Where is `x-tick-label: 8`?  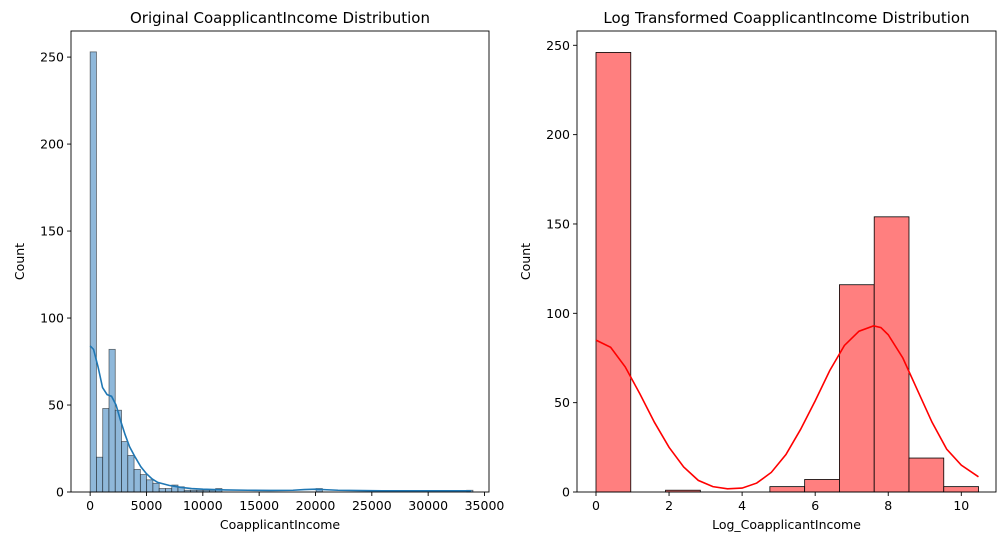
x-tick-label: 8 is located at coordinates (888, 505).